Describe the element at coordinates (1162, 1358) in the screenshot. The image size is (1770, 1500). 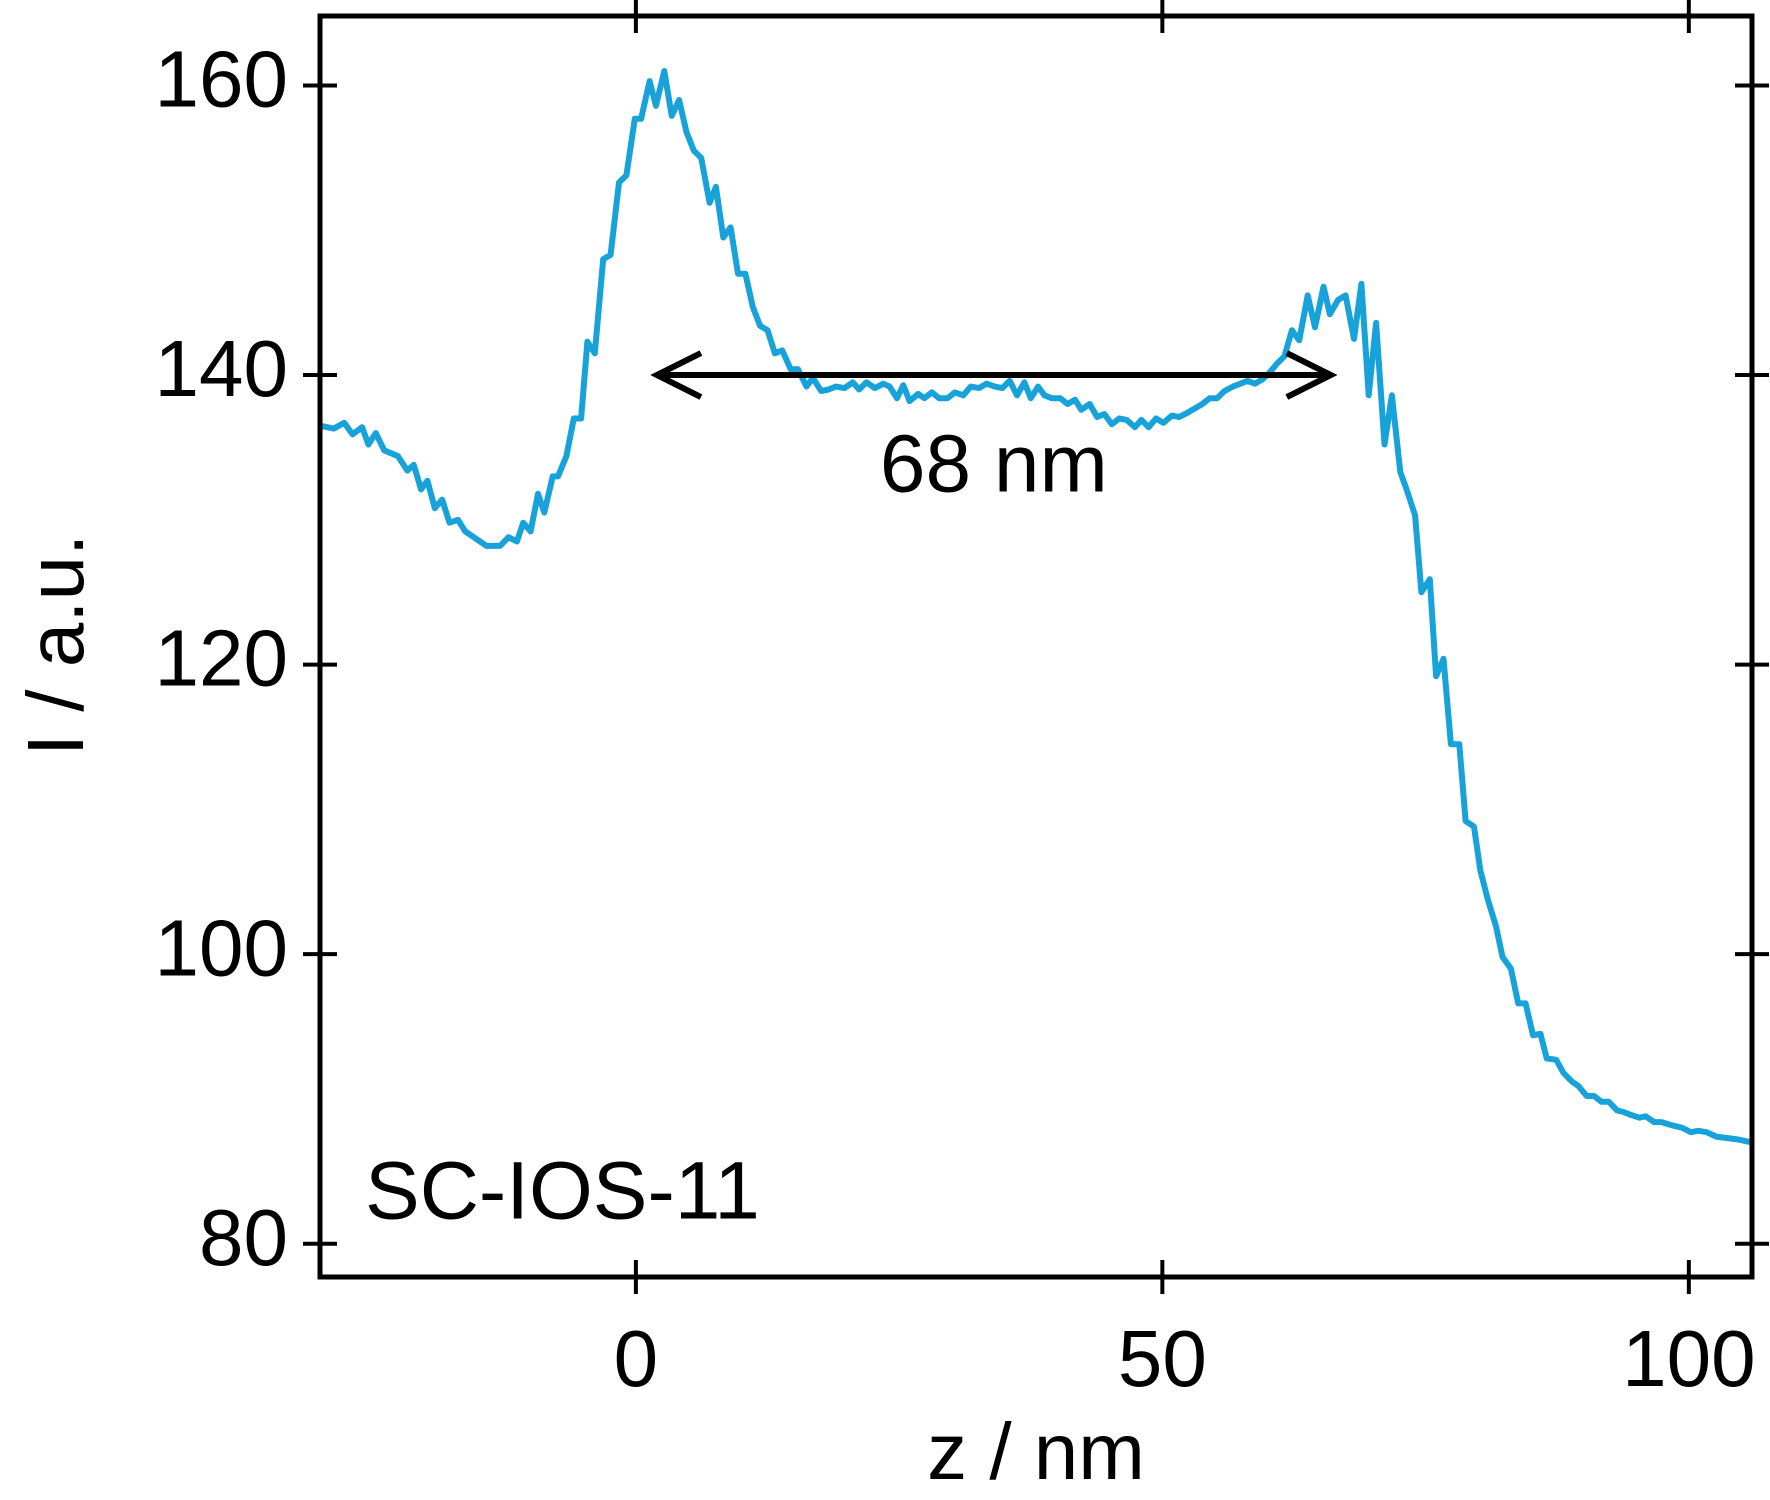
I see `x-tick-label: 50` at that location.